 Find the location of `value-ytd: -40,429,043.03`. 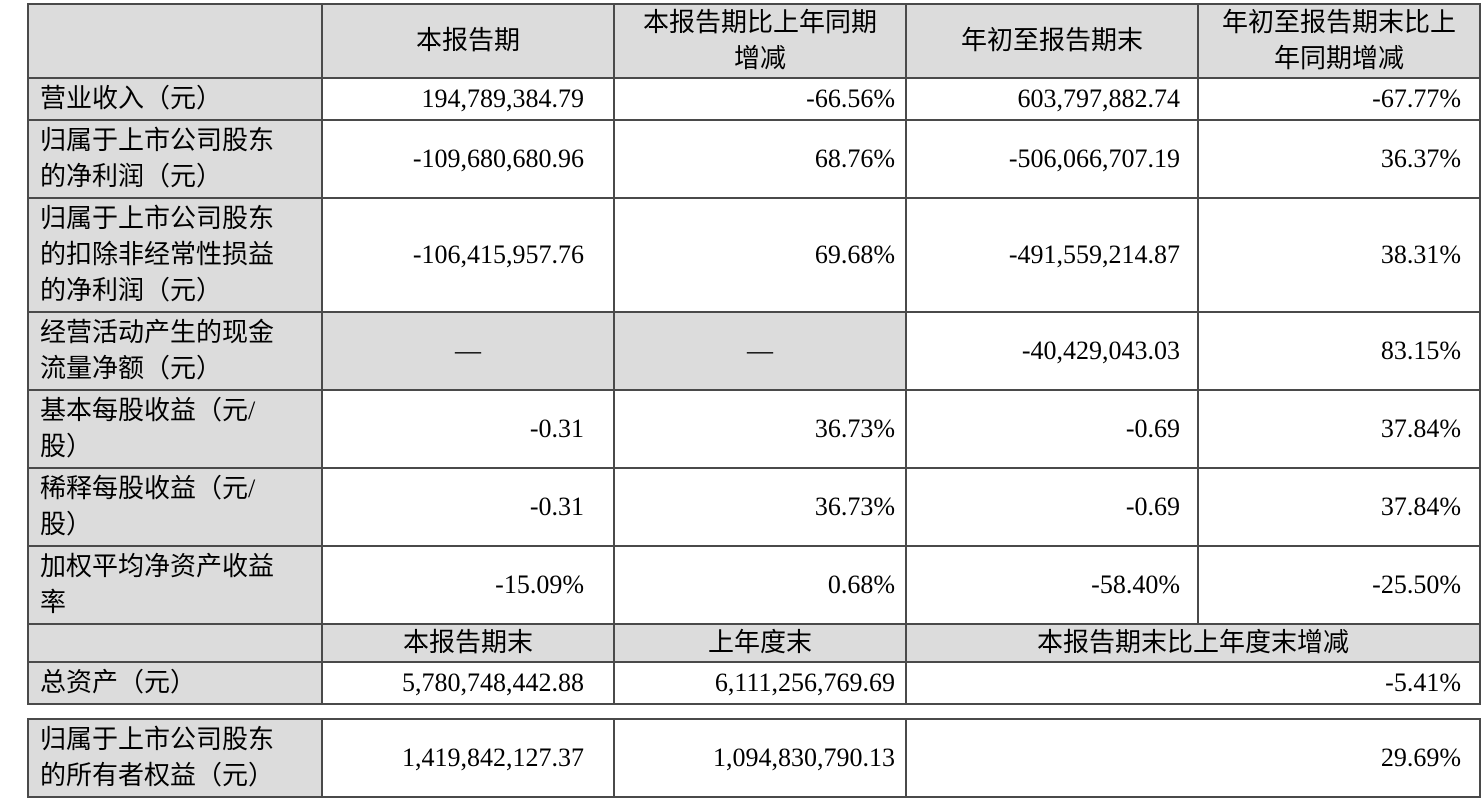

value-ytd: -40,429,043.03 is located at coordinates (1052, 351).